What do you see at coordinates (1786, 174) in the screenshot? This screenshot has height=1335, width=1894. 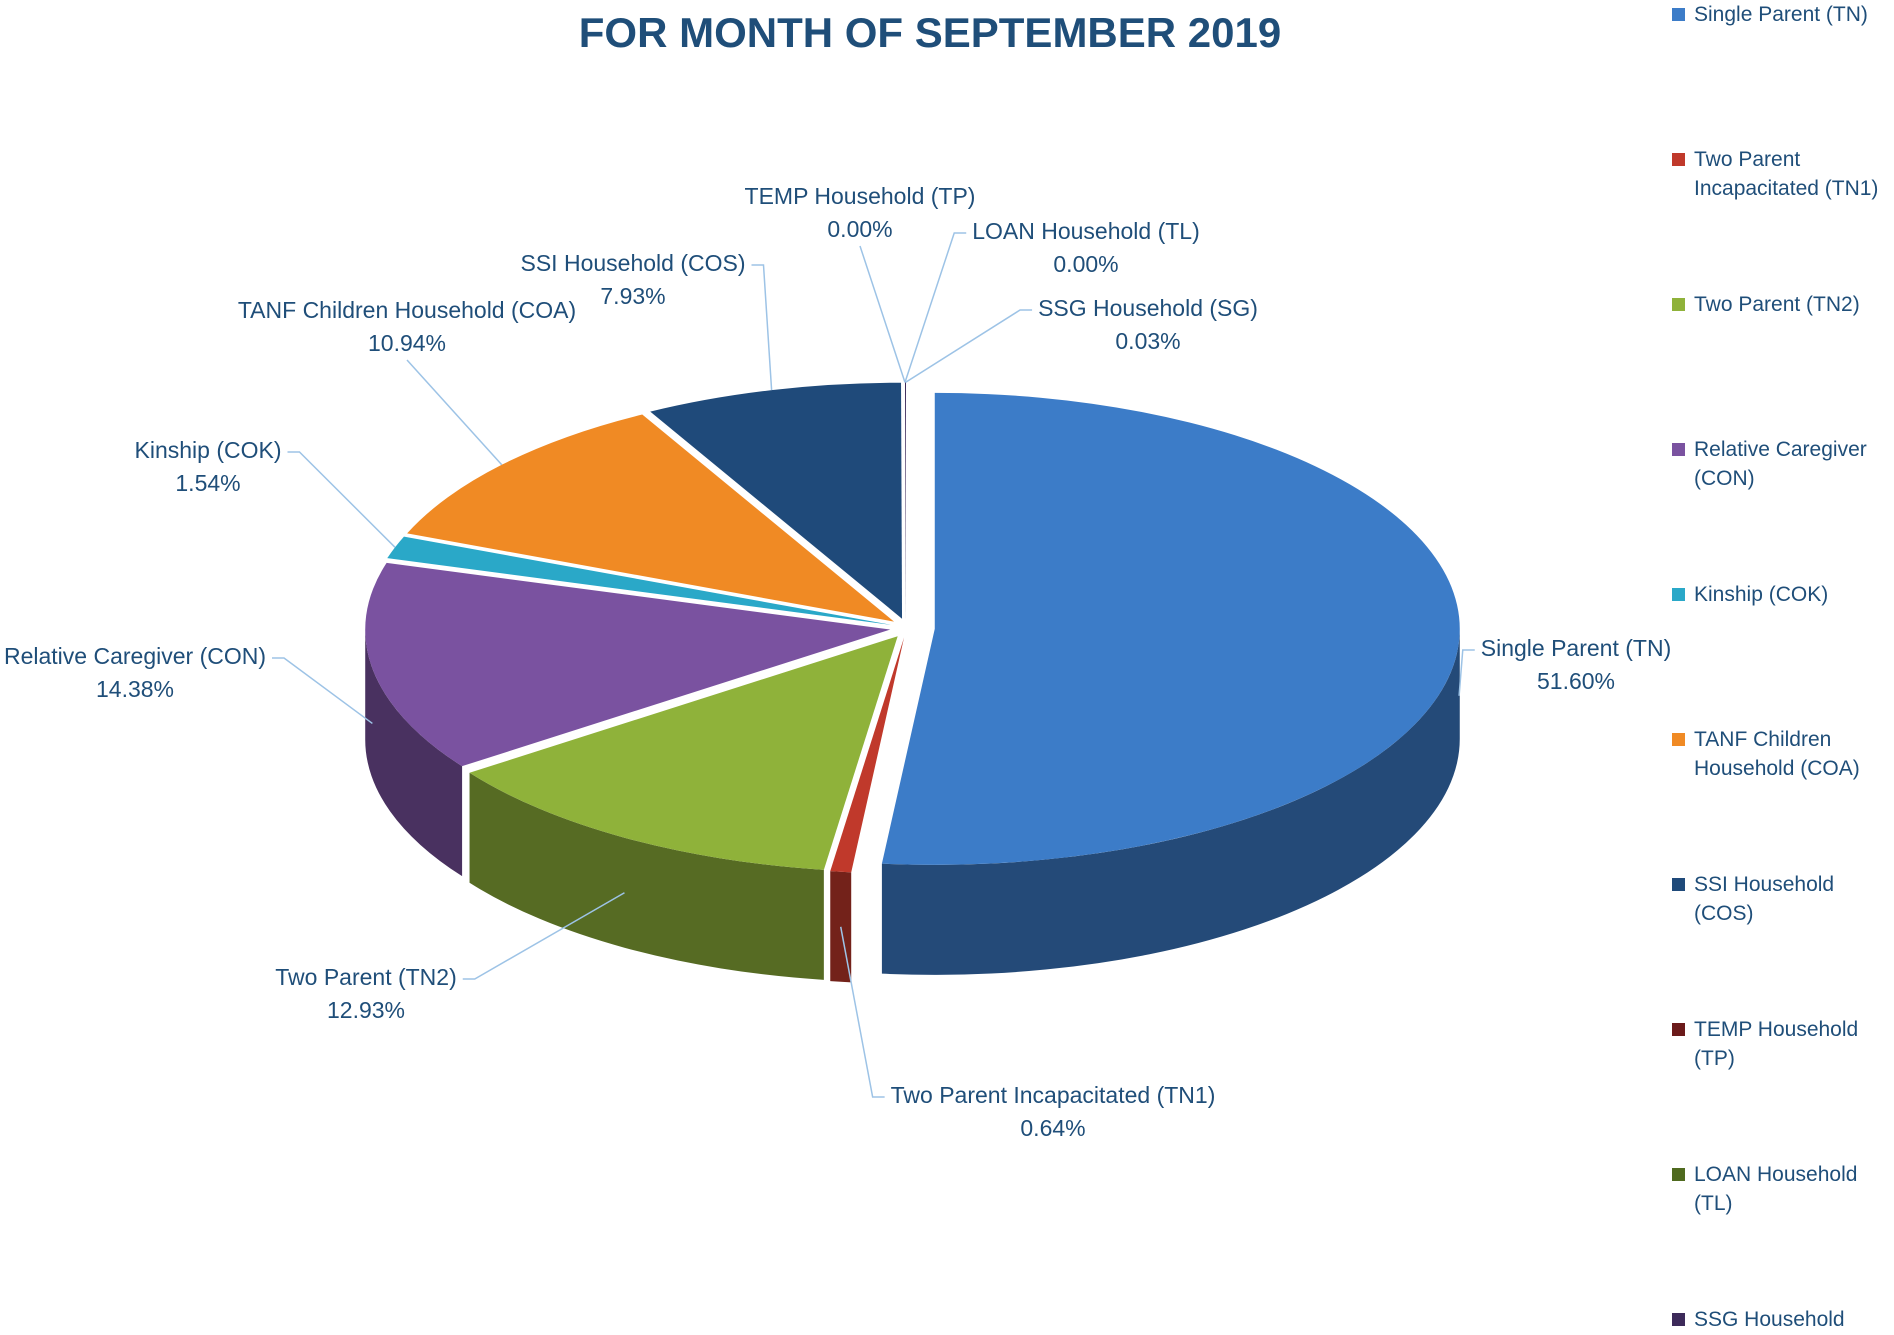 I see `legend-label: Two Parent Incapacitated (TN1)` at bounding box center [1786, 174].